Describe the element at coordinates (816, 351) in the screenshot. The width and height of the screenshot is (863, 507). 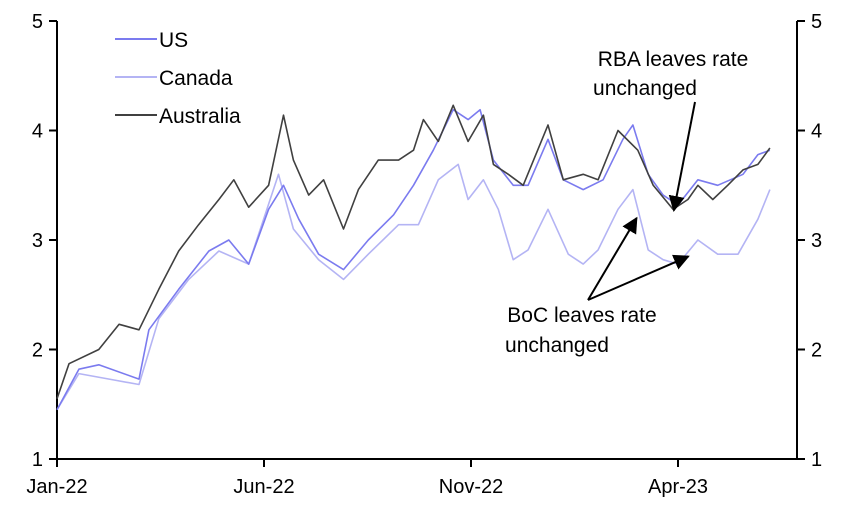
I see `y-tick-label-right: 2` at that location.